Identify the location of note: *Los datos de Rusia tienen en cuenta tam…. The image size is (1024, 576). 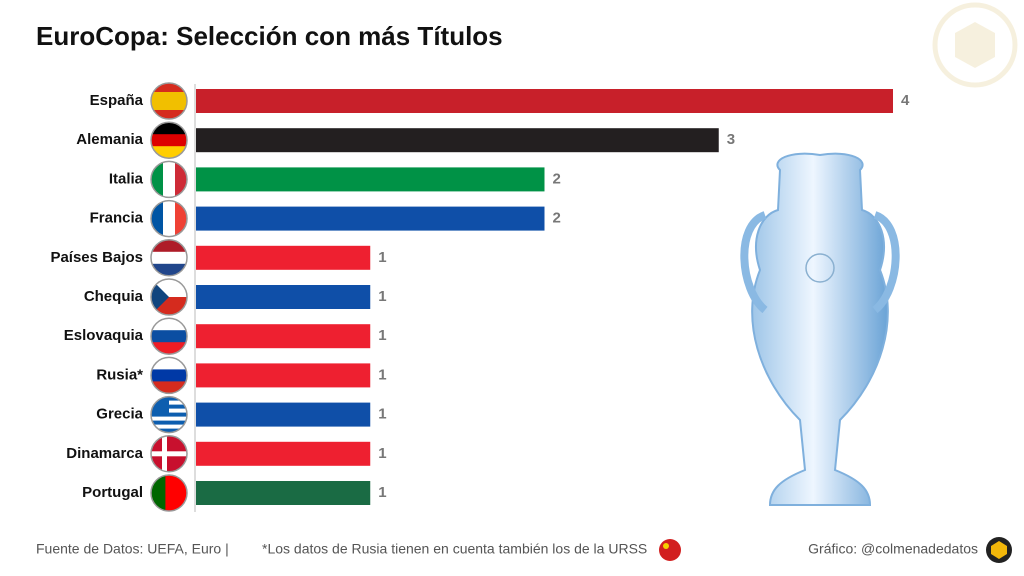
(454, 549).